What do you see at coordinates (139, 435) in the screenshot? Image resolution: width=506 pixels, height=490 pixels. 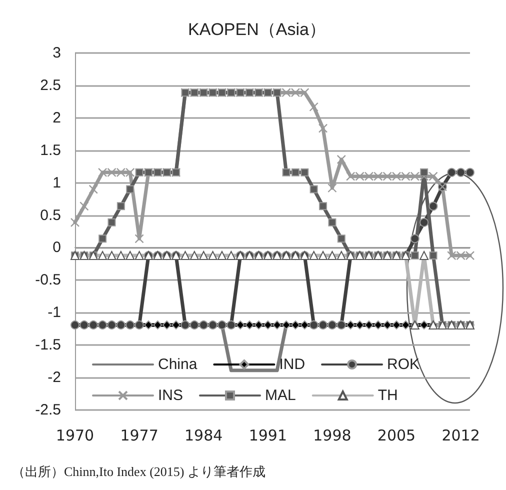 I see `x-tick-label: 1977` at bounding box center [139, 435].